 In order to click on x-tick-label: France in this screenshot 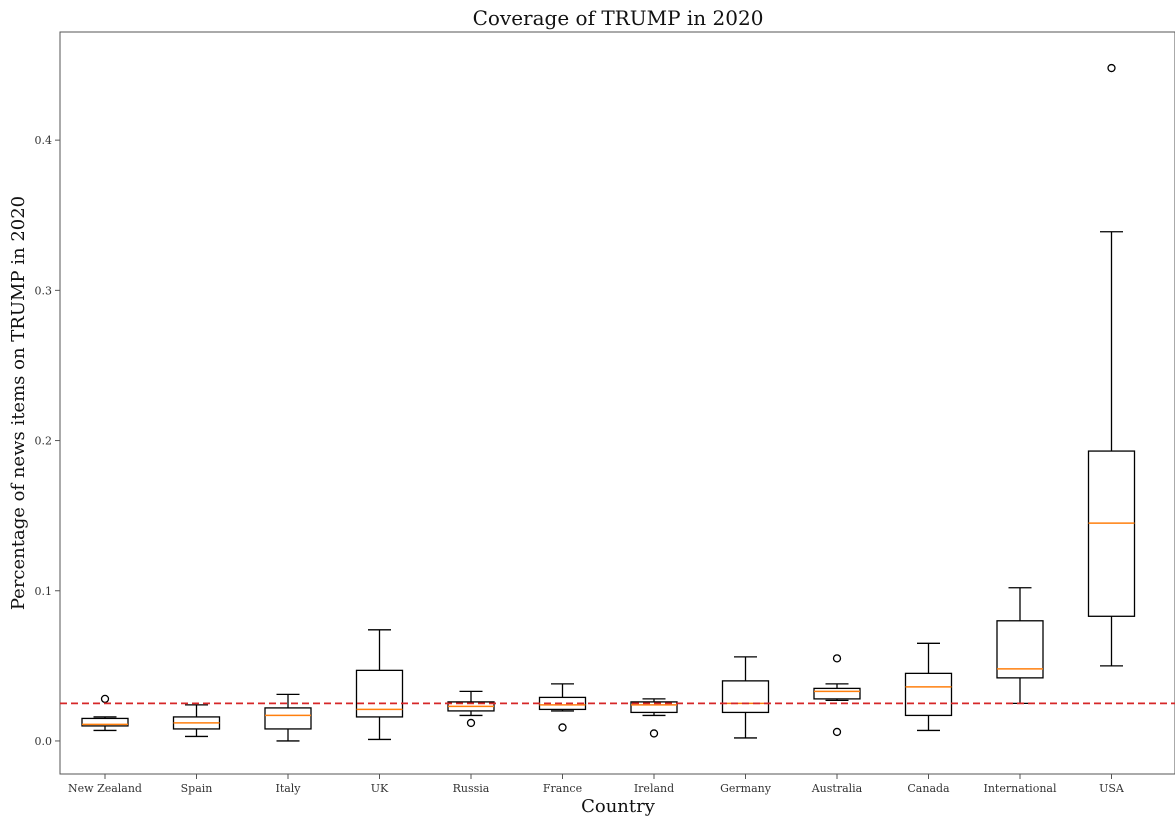, I will do `click(562, 788)`.